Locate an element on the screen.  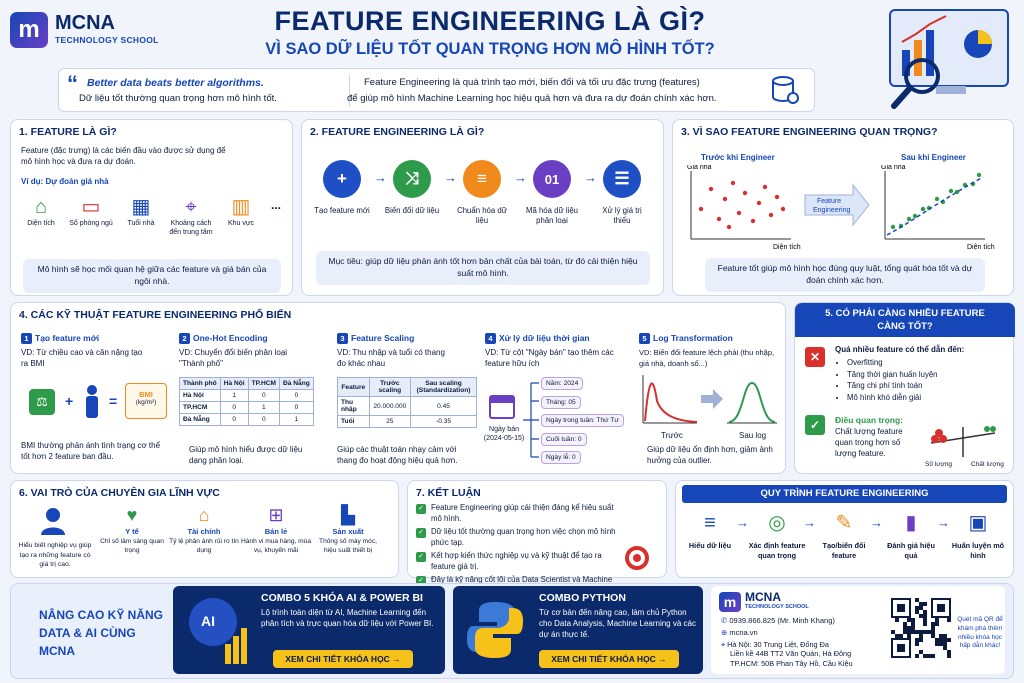
domain-desc: Hành vi mua hàng, mùa vụ, khuyến mãi is located at coordinates (276, 546).